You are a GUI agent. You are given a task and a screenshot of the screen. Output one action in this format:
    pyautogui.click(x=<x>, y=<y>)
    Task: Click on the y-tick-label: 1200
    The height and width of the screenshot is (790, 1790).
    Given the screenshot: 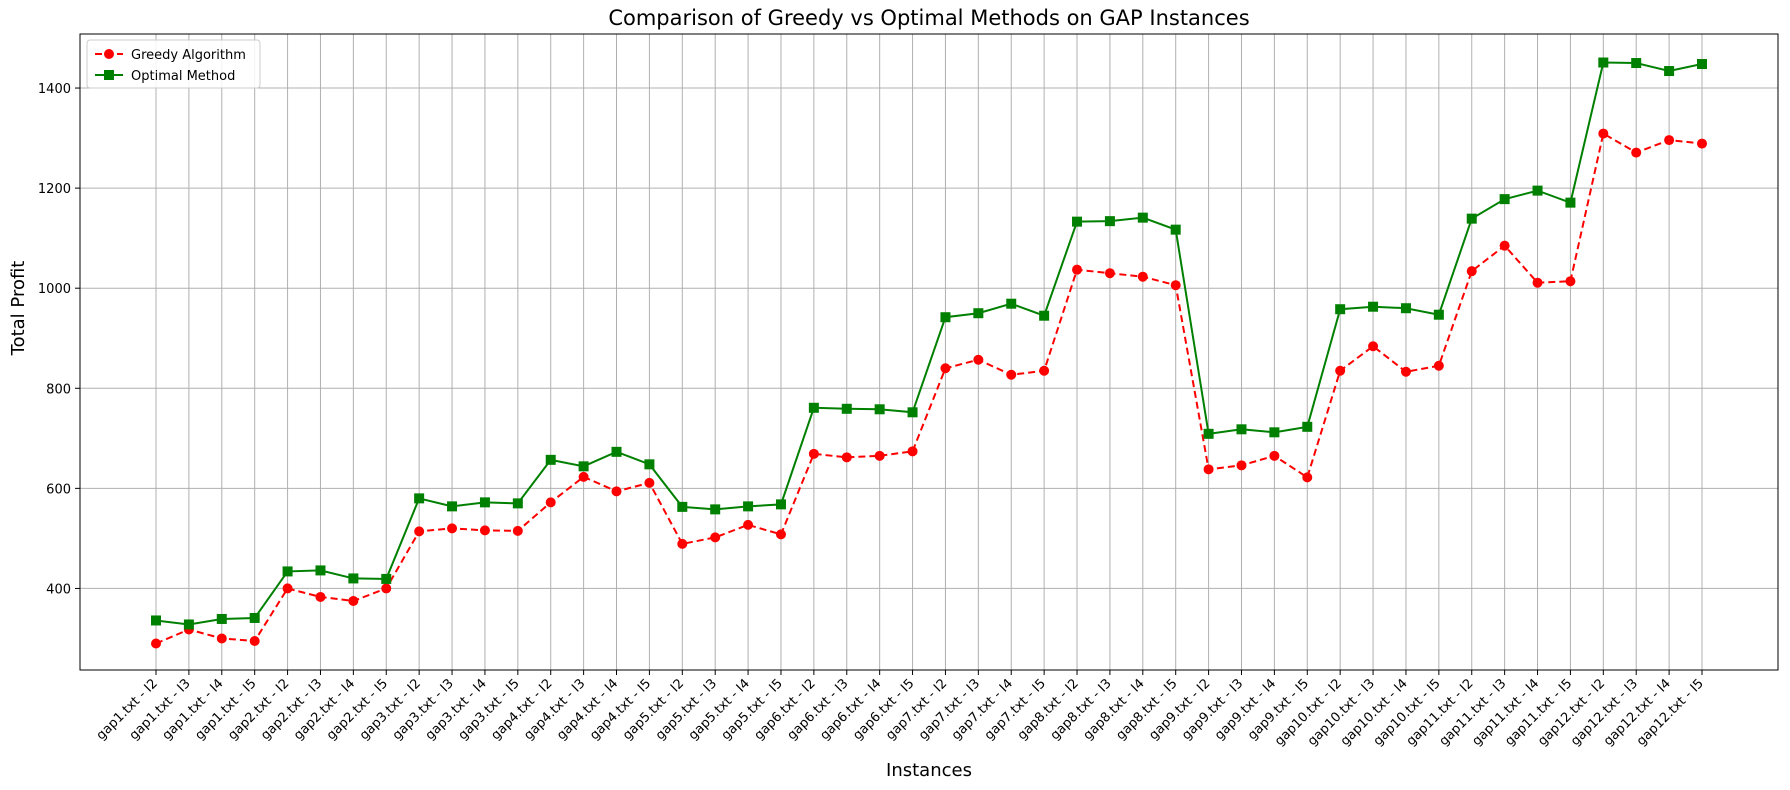 What is the action you would take?
    pyautogui.click(x=54, y=189)
    